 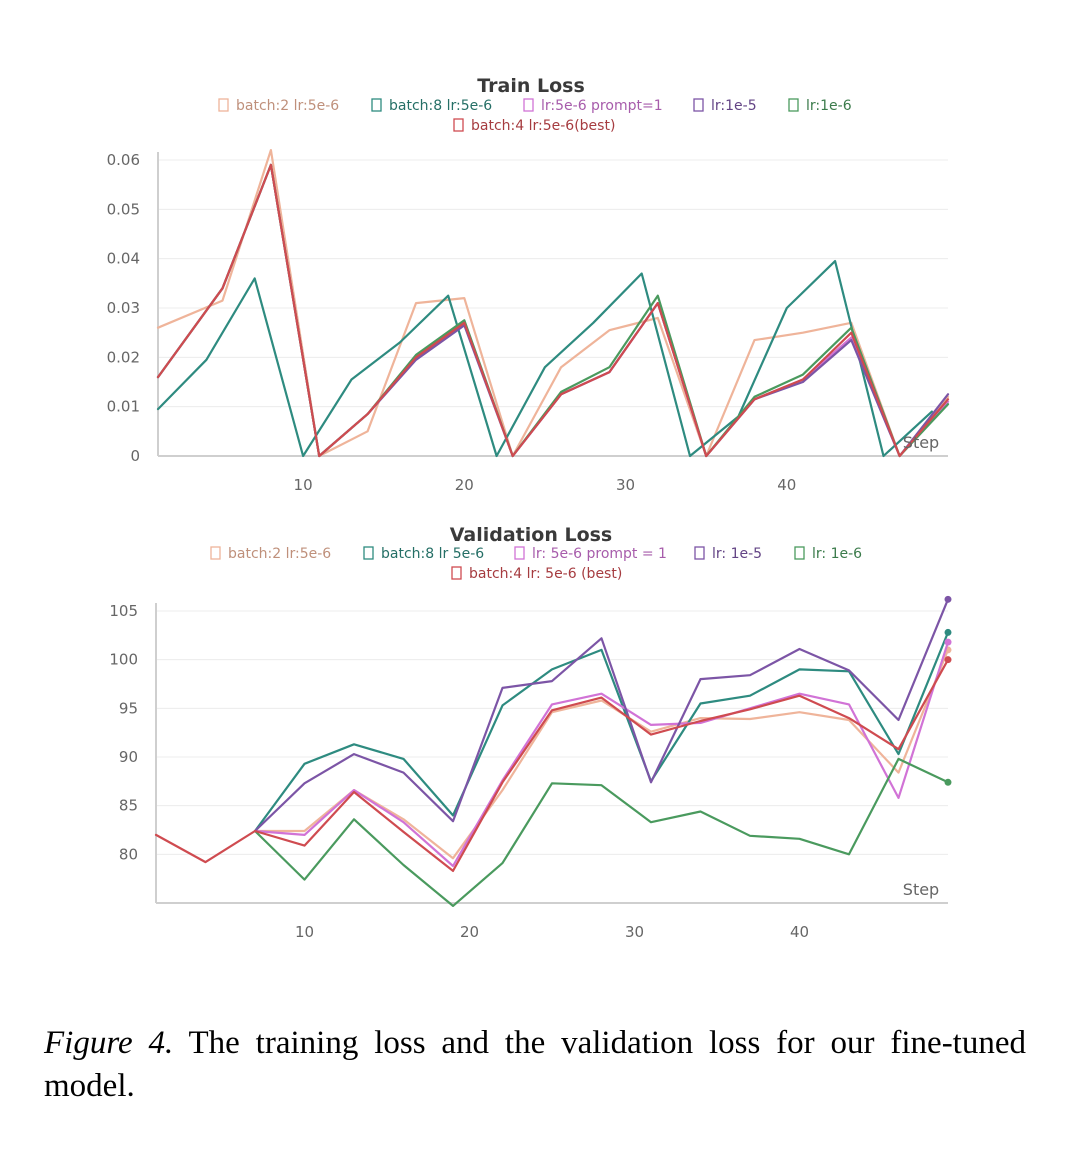 I want to click on legend-item: batch:4 lr:5e-6(best), so click(x=534, y=126).